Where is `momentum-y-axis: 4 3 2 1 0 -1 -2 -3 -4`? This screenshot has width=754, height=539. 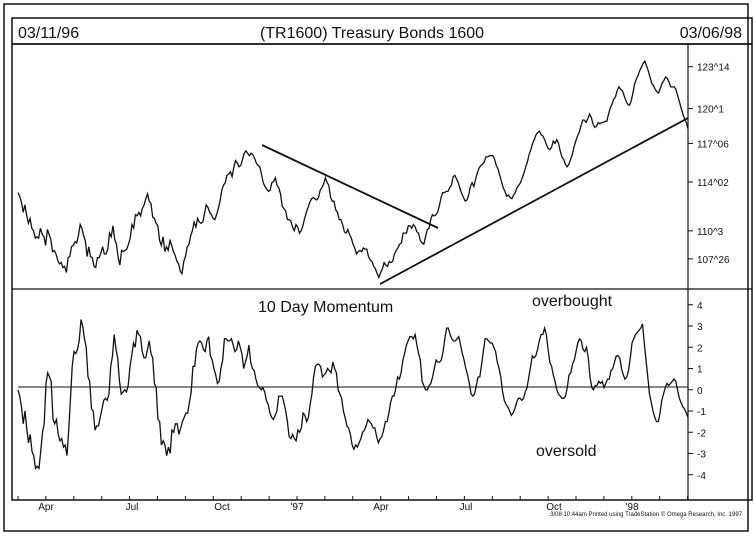
momentum-y-axis: 4 3 2 1 0 -1 -2 -3 -4 is located at coordinates (697, 391).